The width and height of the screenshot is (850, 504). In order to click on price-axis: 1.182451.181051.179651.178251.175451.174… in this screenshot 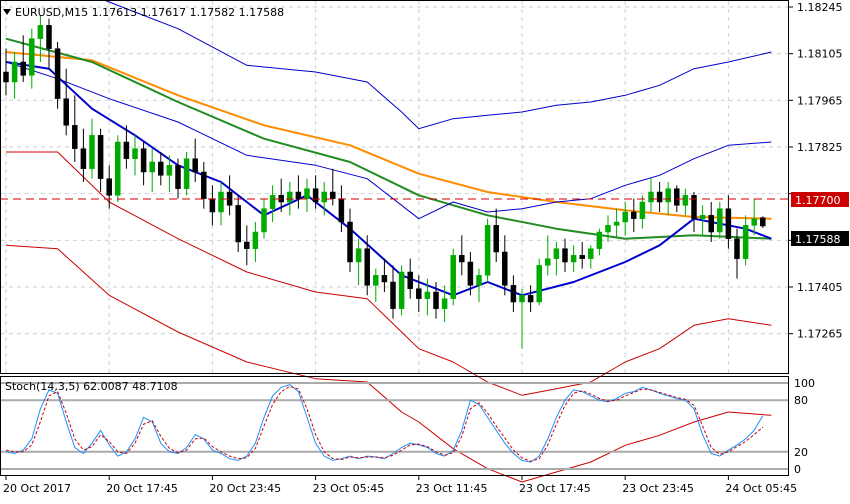, I will do `click(815, 171)`.